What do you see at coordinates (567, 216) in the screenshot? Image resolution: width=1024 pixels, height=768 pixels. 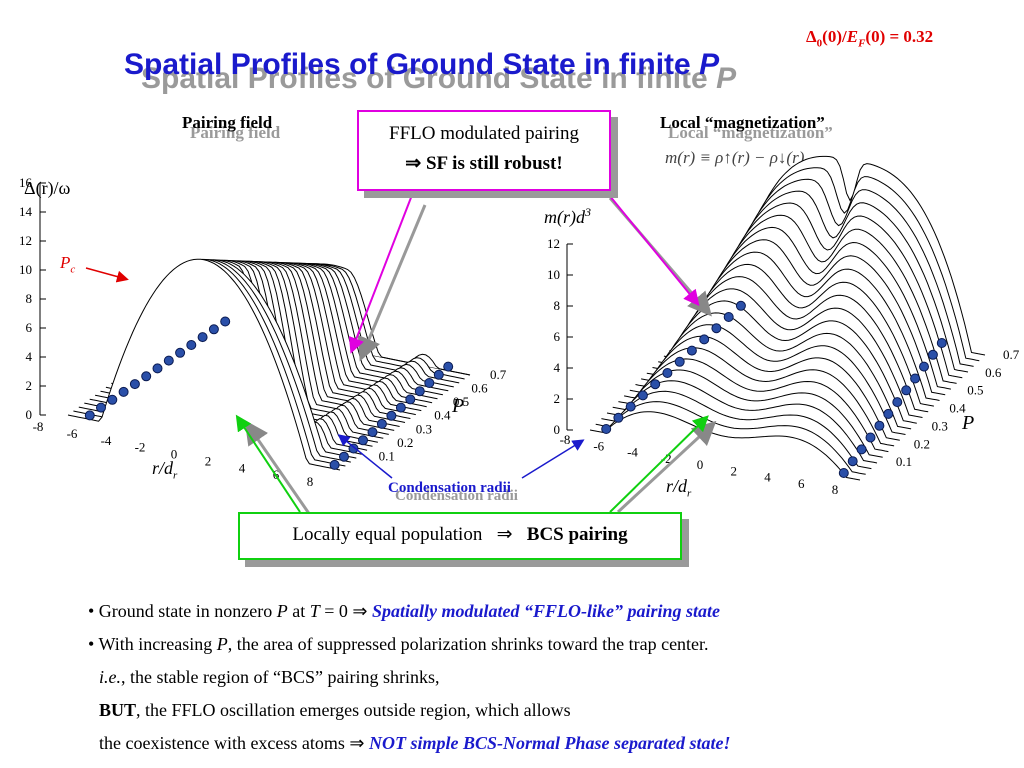 I see `right-ylabel: m(r)d3` at bounding box center [567, 216].